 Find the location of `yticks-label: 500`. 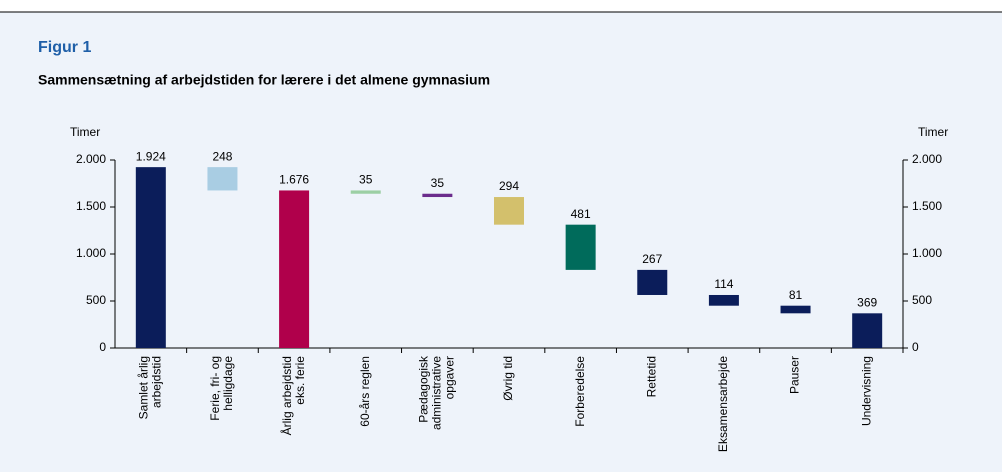

yticks-label: 500 is located at coordinates (96, 300).